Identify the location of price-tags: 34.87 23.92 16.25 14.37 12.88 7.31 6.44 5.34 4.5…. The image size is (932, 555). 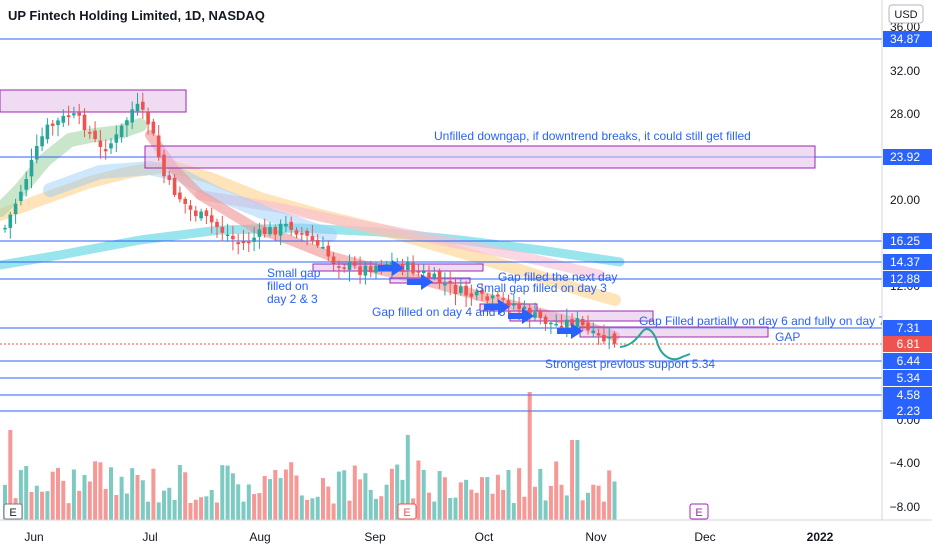
(907, 225).